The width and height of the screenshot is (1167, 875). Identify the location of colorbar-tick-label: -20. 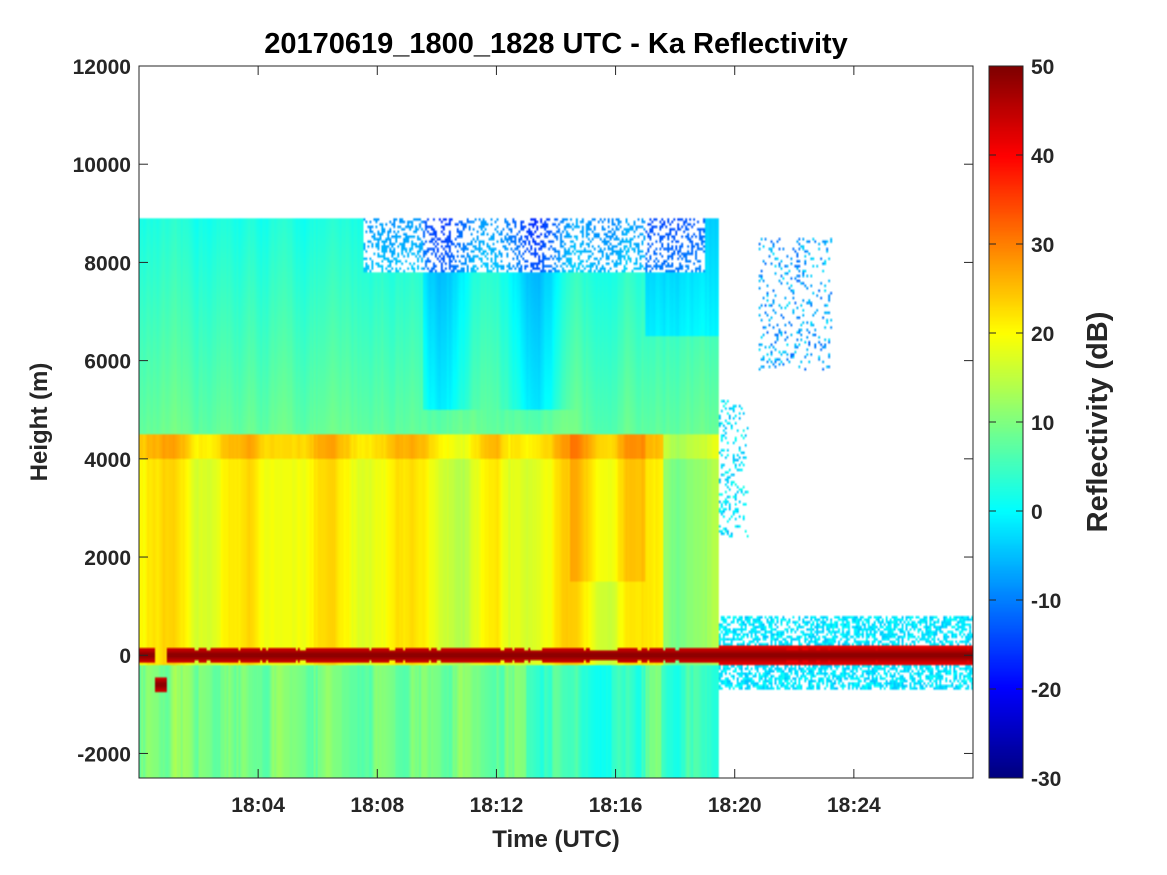
(1046, 690).